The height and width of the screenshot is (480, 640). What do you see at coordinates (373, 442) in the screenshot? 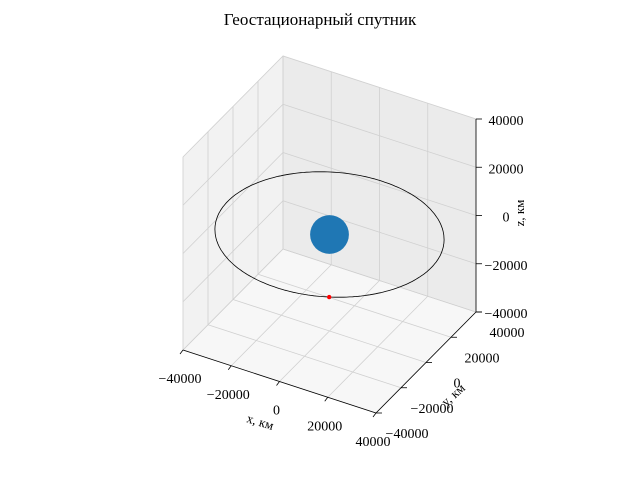
I see `x-tick-label: 40000` at bounding box center [373, 442].